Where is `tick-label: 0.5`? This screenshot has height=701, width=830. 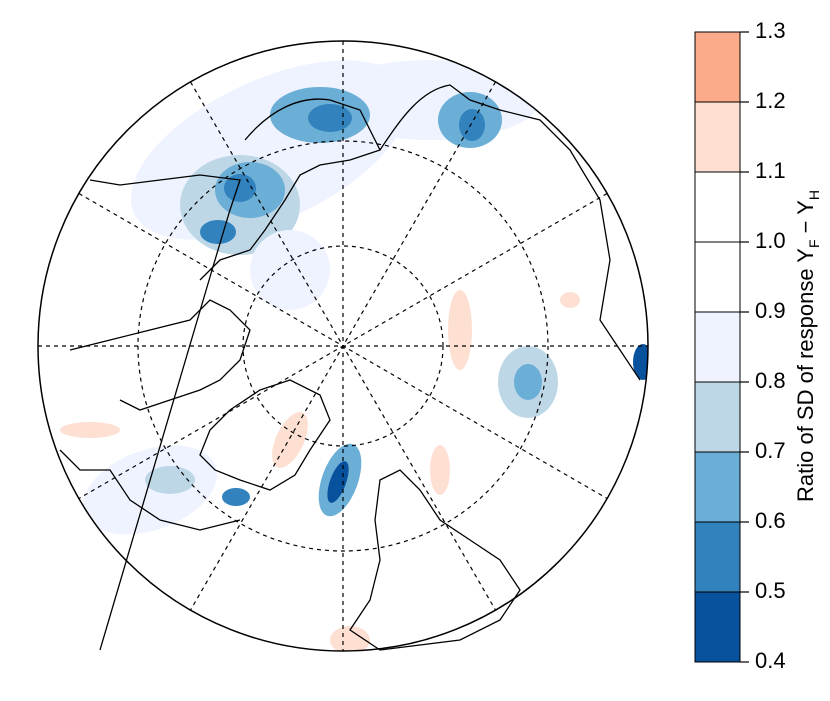
tick-label: 0.5 is located at coordinates (770, 590).